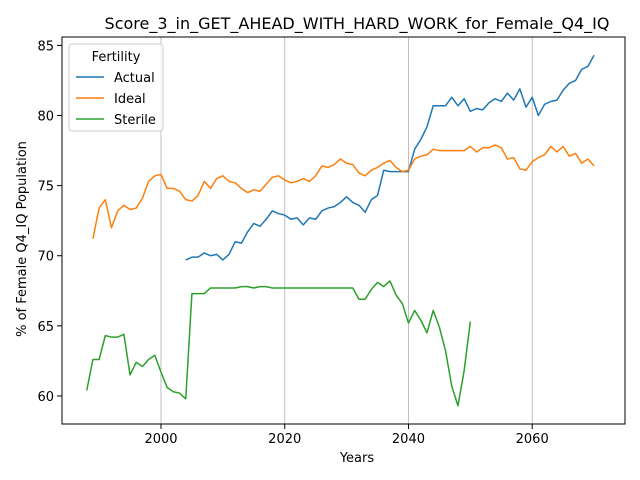  I want to click on legend-label-ideal: Ideal, so click(130, 99).